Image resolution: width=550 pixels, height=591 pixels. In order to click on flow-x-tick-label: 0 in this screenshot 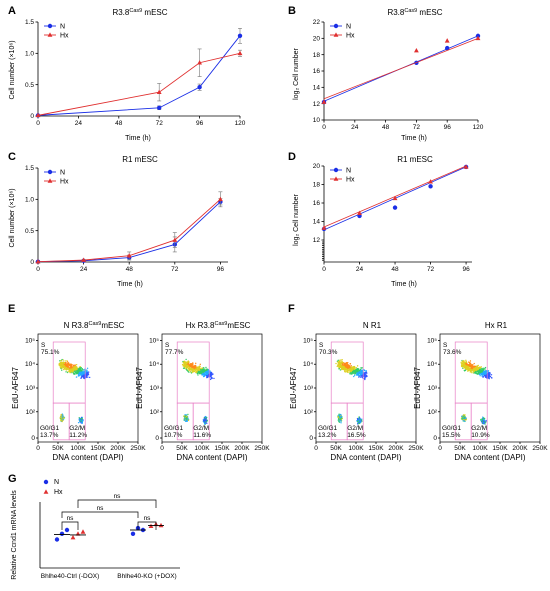, I will do `click(440, 448)`.